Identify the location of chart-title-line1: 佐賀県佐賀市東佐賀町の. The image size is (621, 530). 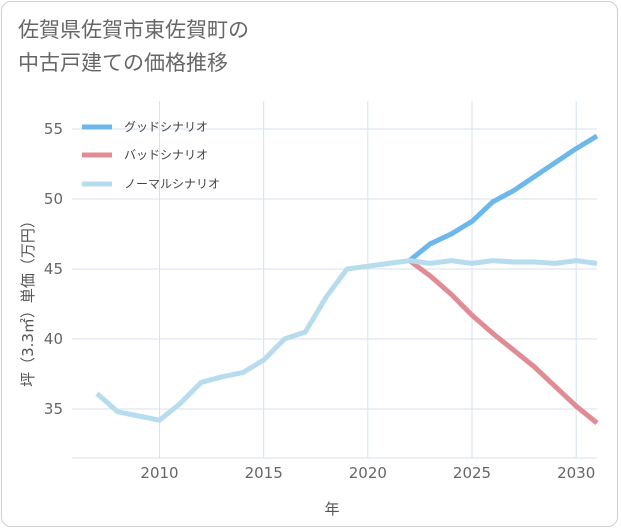
(133, 30).